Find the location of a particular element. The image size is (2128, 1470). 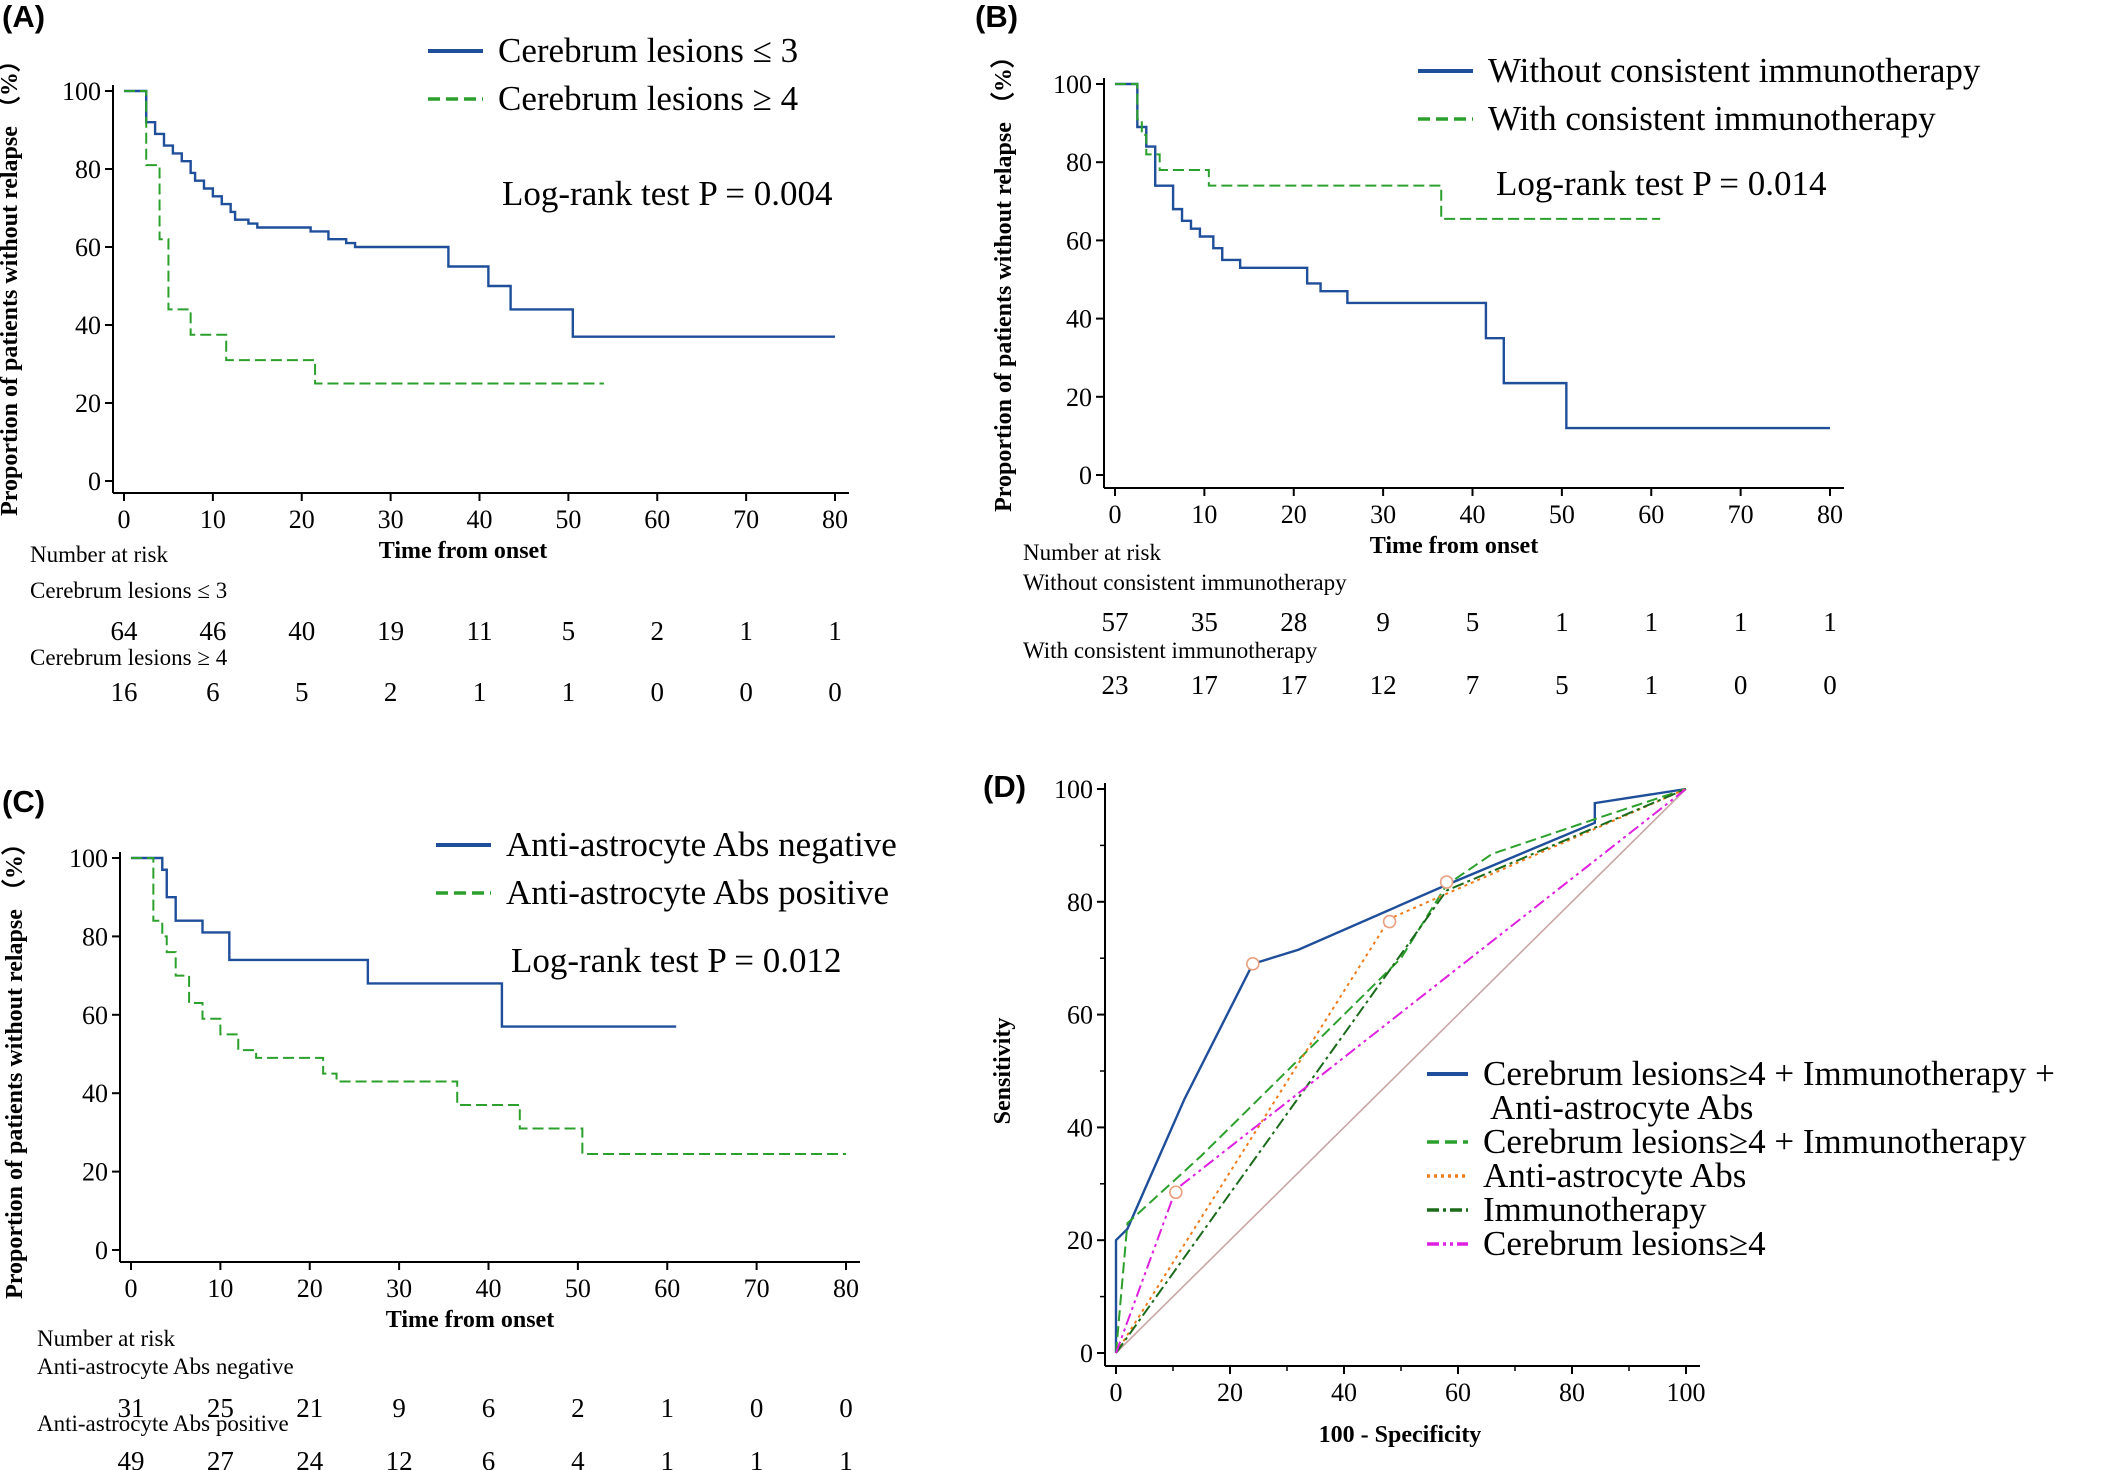

operating-point-marker is located at coordinates (1446, 882).